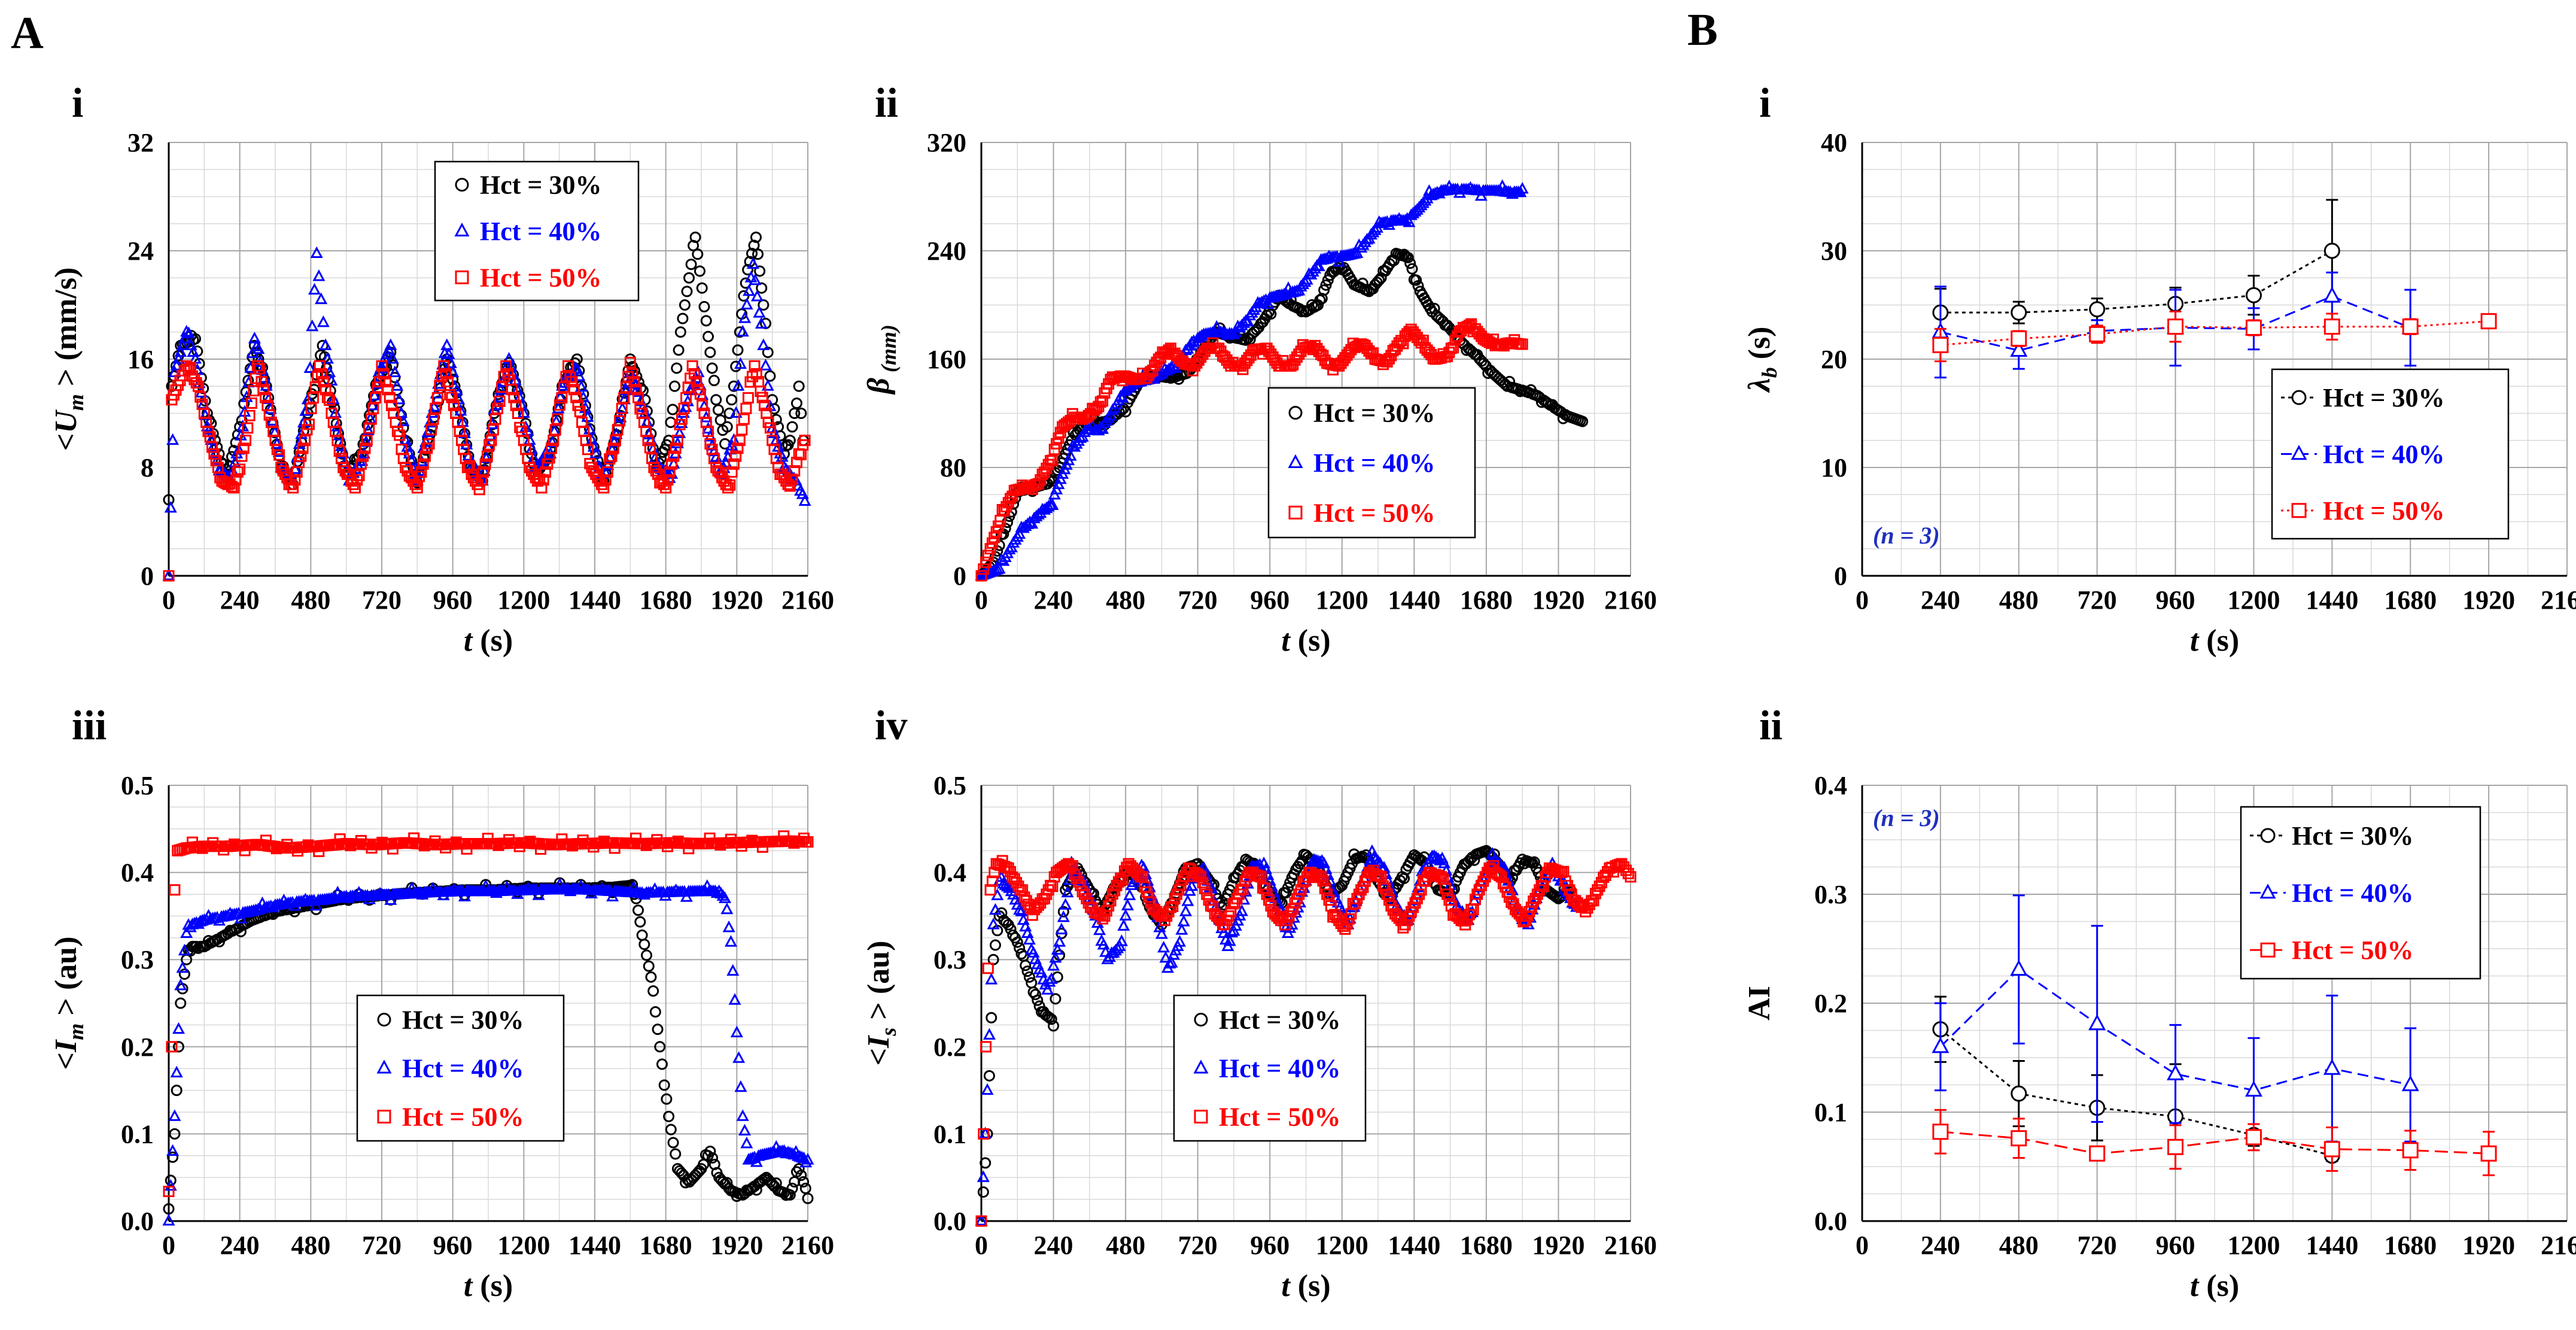  What do you see at coordinates (1558, 1245) in the screenshot?
I see `x-tick-label: 1920` at bounding box center [1558, 1245].